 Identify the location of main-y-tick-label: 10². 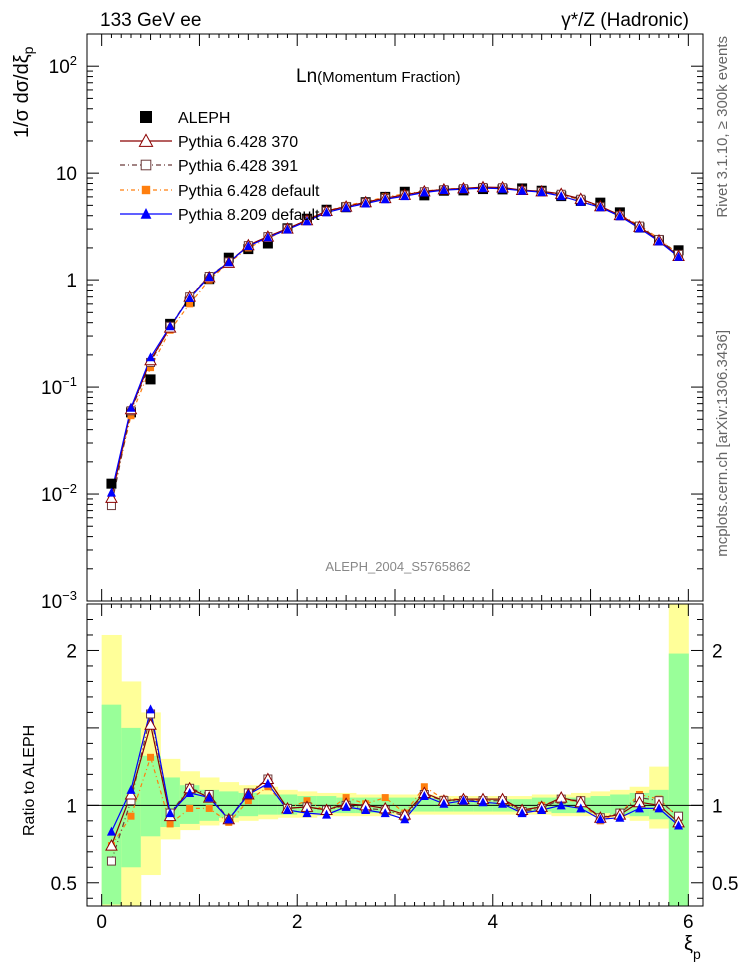
(63, 65).